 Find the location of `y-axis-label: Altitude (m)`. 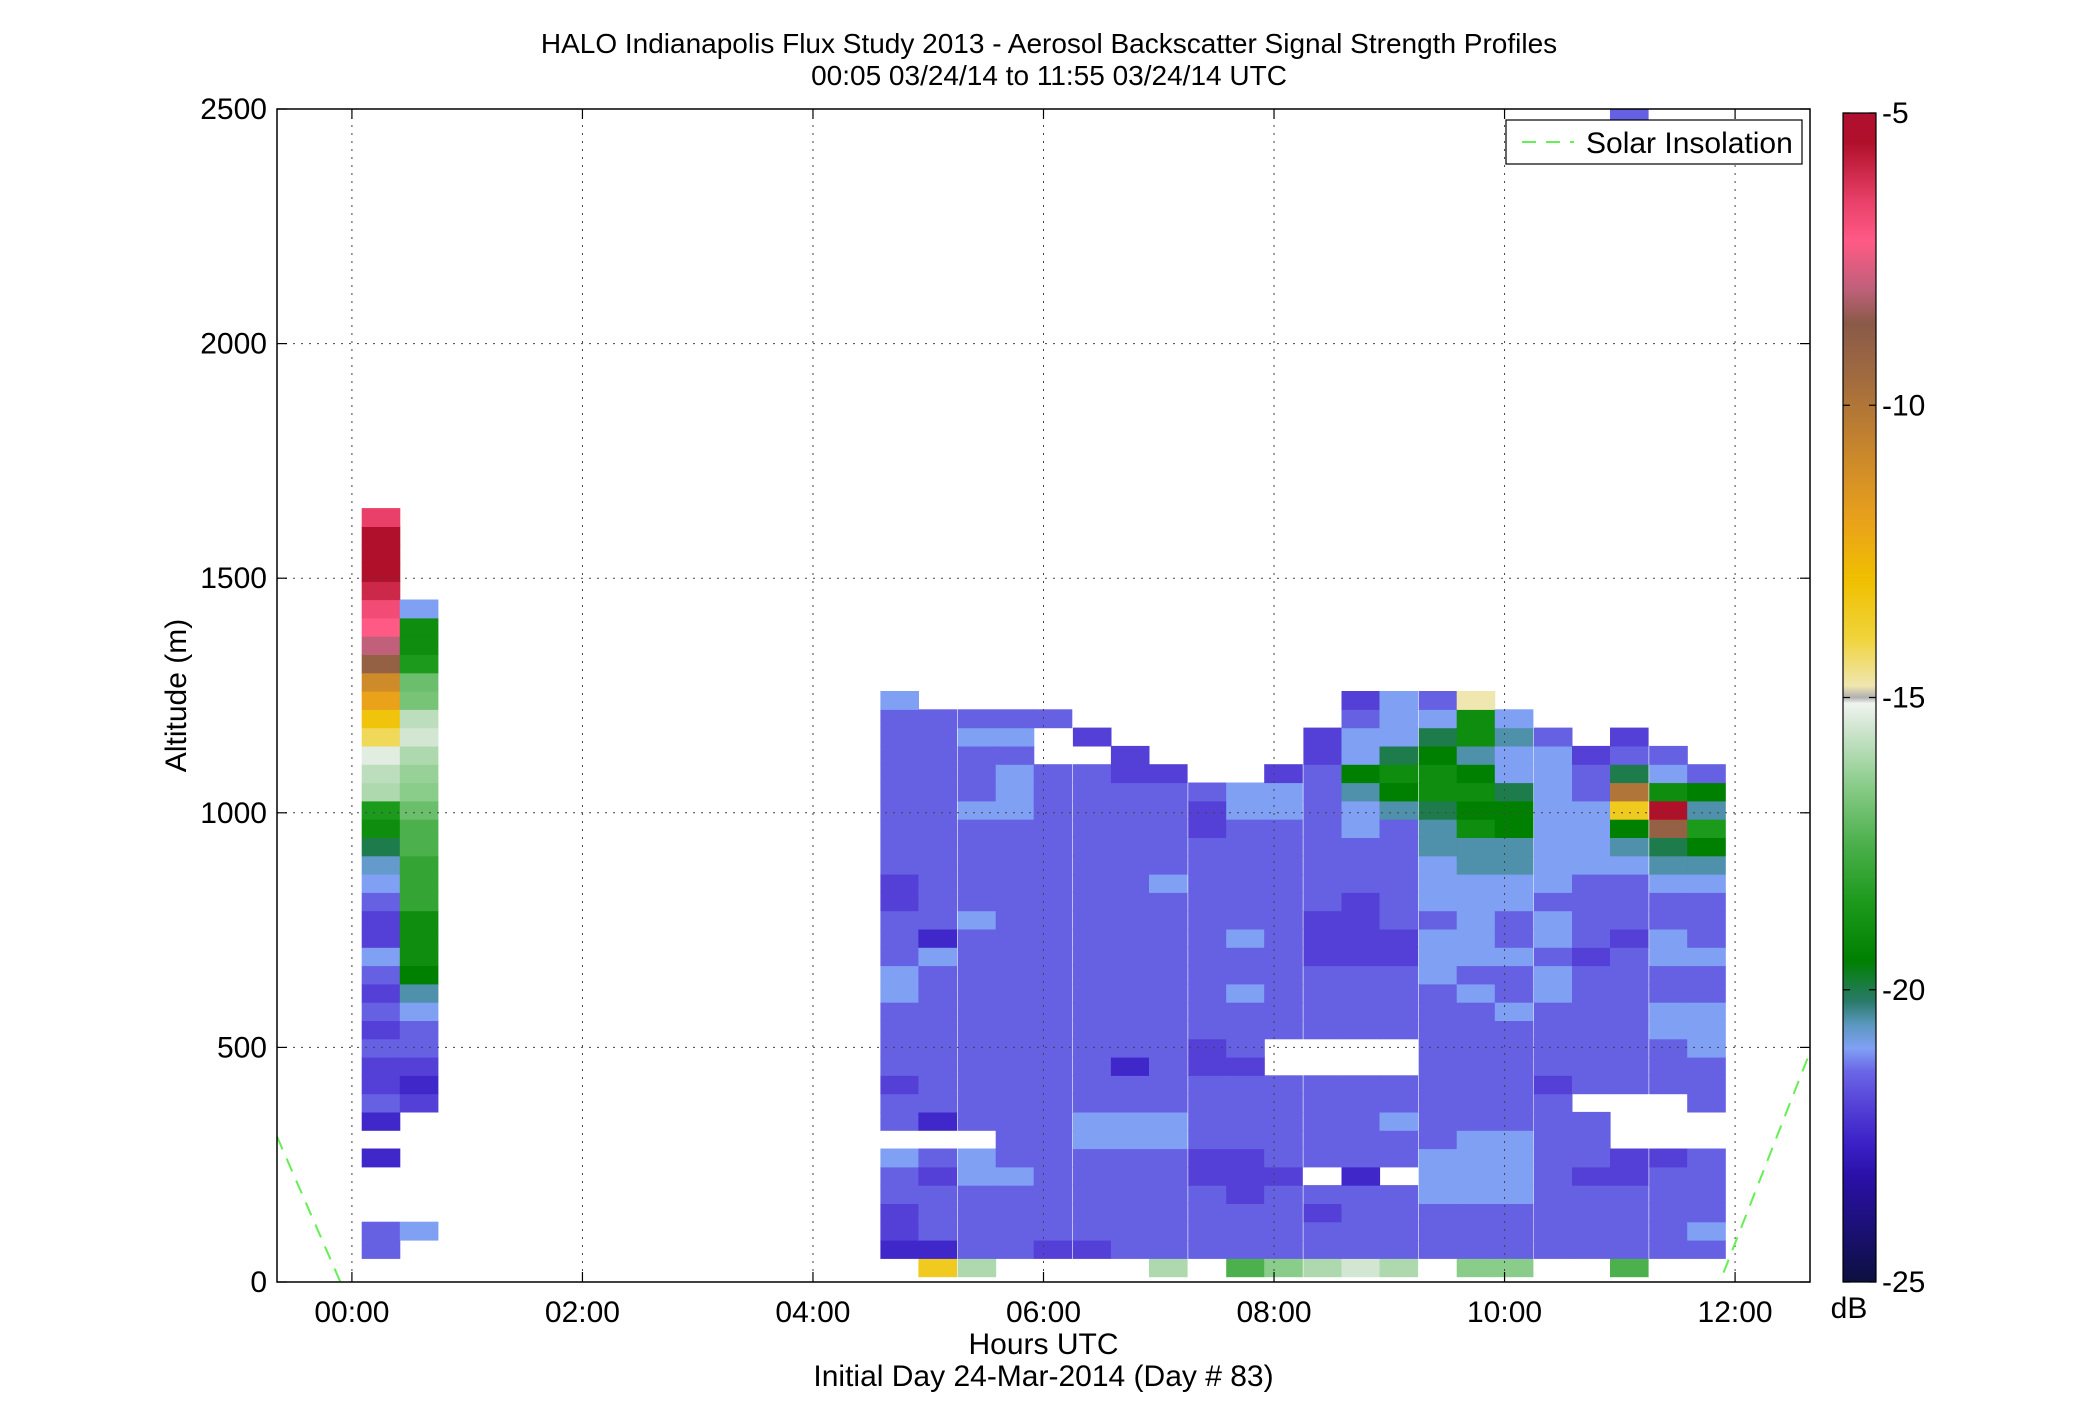

y-axis-label: Altitude (m) is located at coordinates (176, 695).